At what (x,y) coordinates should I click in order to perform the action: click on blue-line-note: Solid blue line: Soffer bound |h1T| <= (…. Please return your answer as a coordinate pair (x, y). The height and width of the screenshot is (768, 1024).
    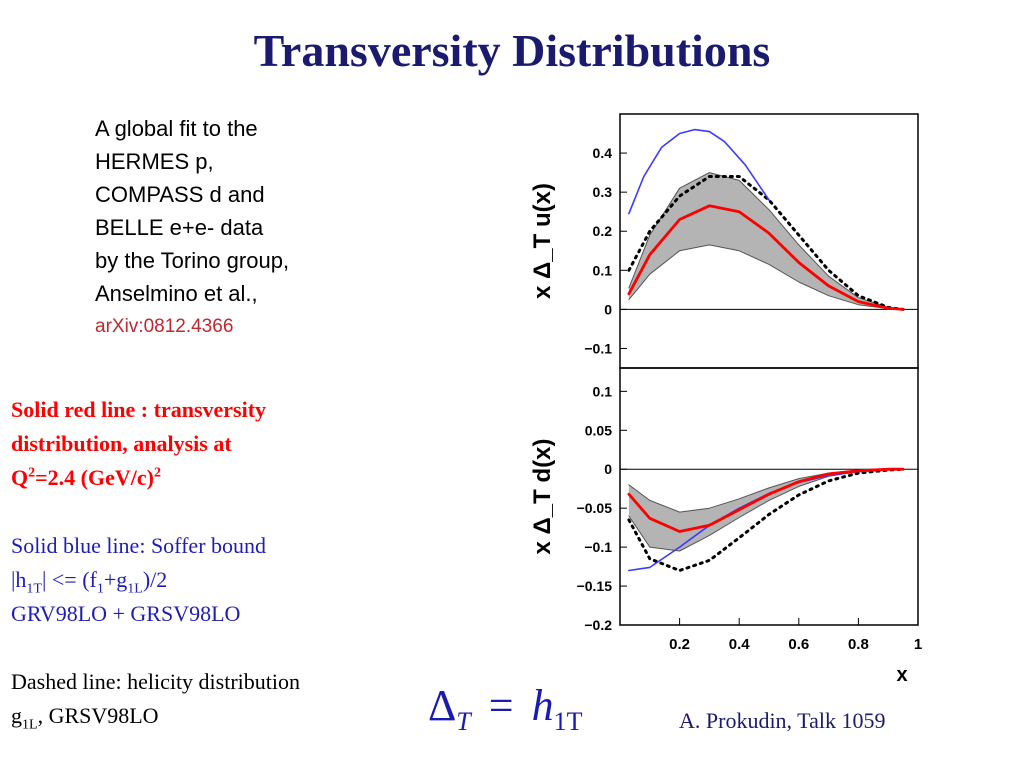
    Looking at the image, I should click on (211, 580).